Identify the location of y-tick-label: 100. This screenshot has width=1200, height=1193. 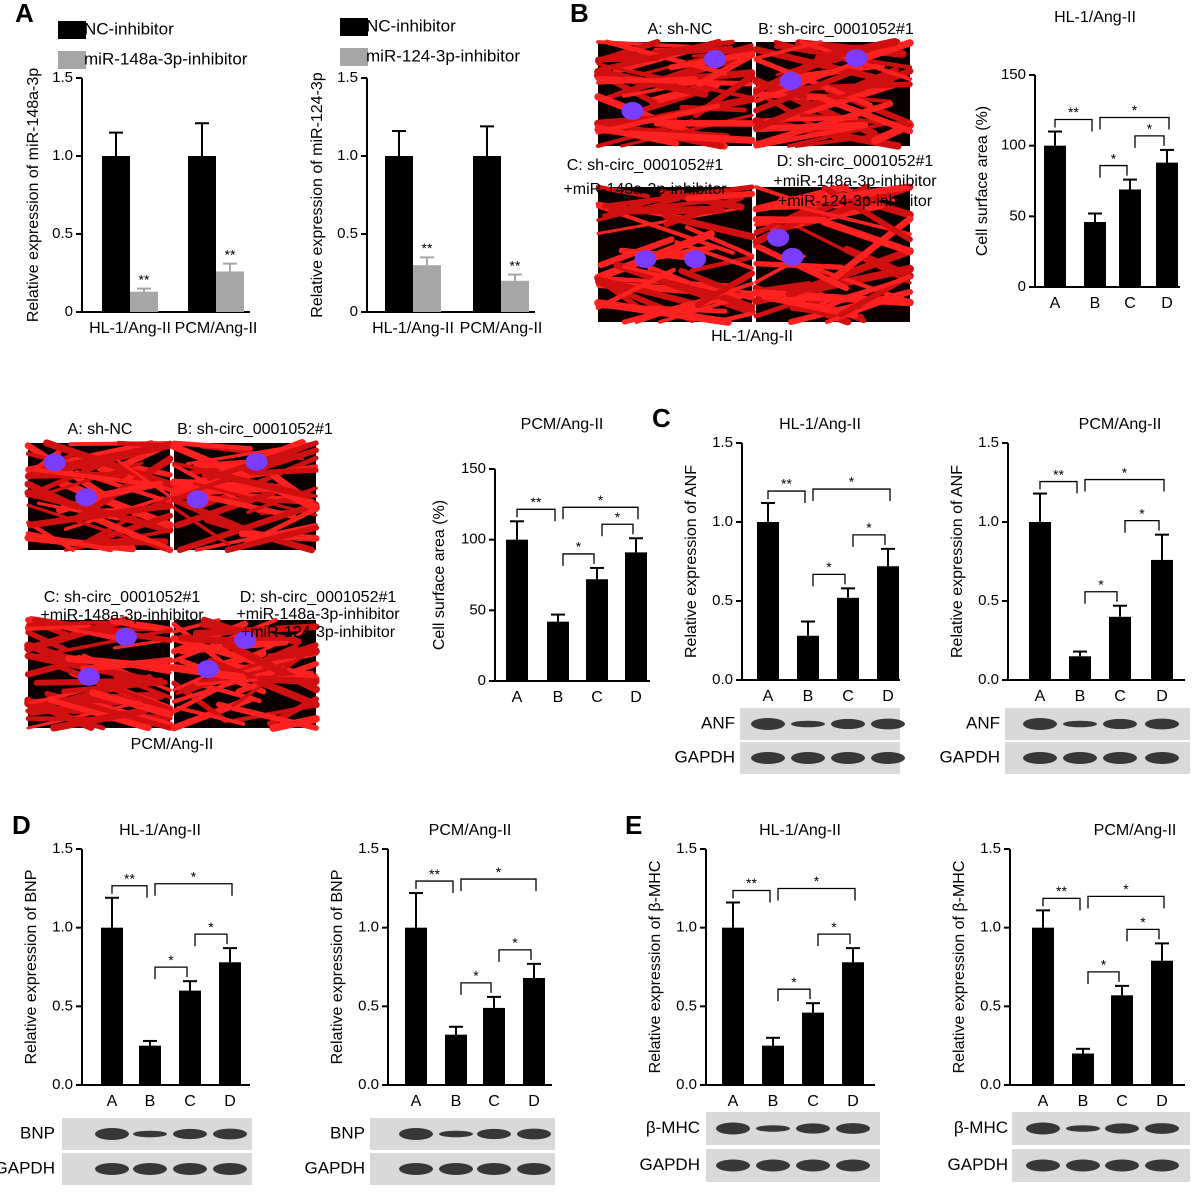
(473, 539).